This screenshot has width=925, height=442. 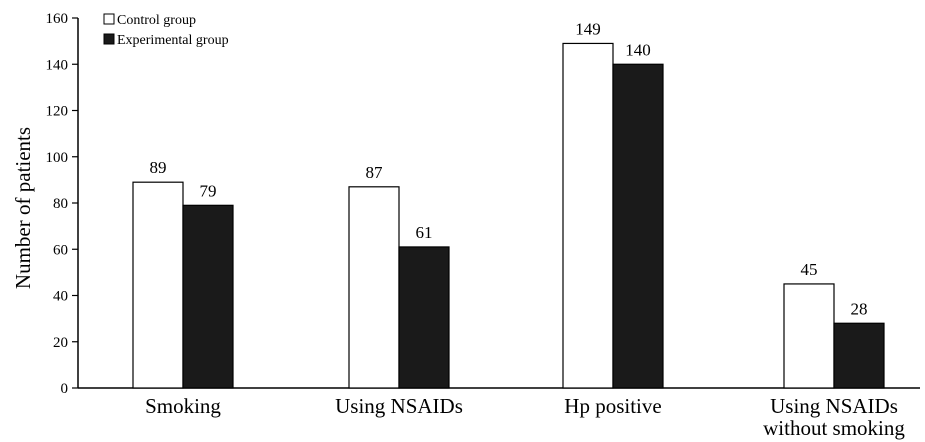 What do you see at coordinates (375, 172) in the screenshot?
I see `bar-value-label: 87` at bounding box center [375, 172].